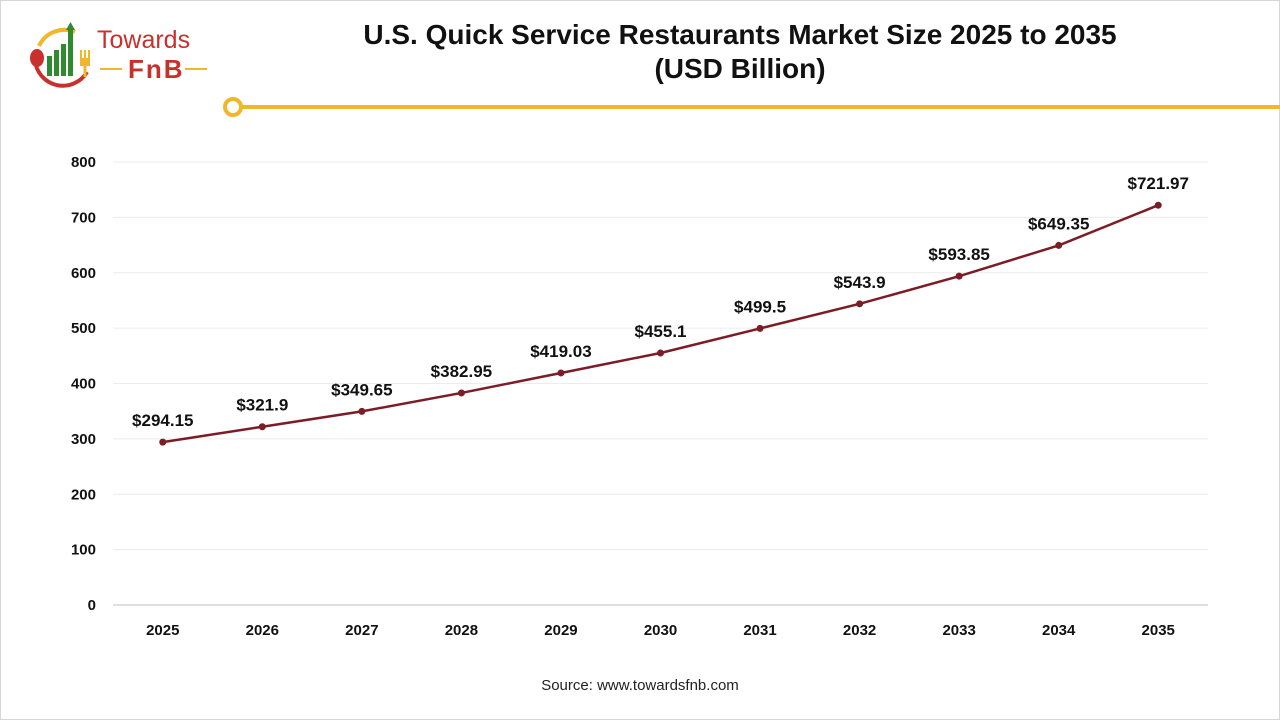 The image size is (1280, 720). What do you see at coordinates (1058, 223) in the screenshot?
I see `data-label: $649.35` at bounding box center [1058, 223].